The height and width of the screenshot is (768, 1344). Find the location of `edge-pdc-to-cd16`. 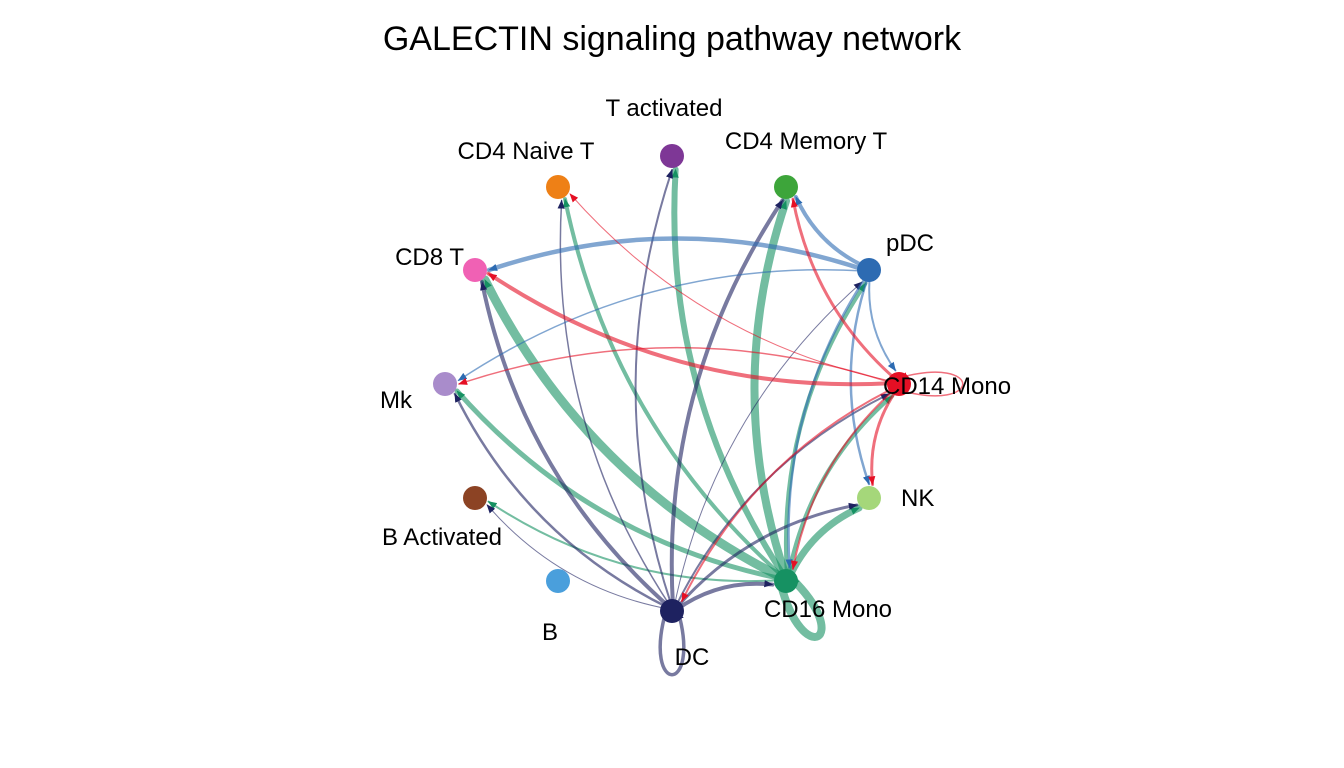

edge-pdc-to-cd16 is located at coordinates (827, 420).